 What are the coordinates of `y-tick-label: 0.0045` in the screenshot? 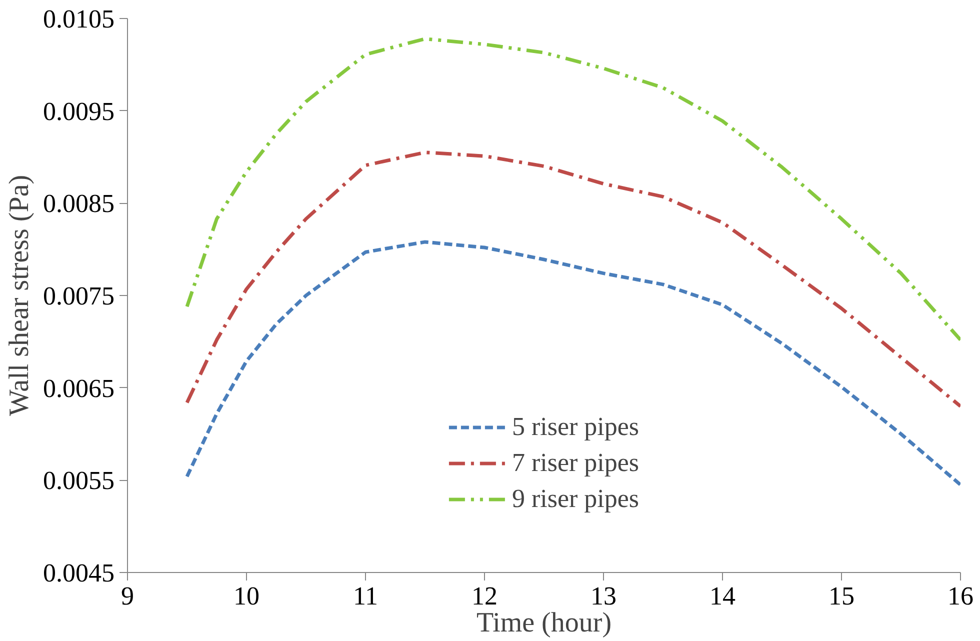 It's located at (78, 573).